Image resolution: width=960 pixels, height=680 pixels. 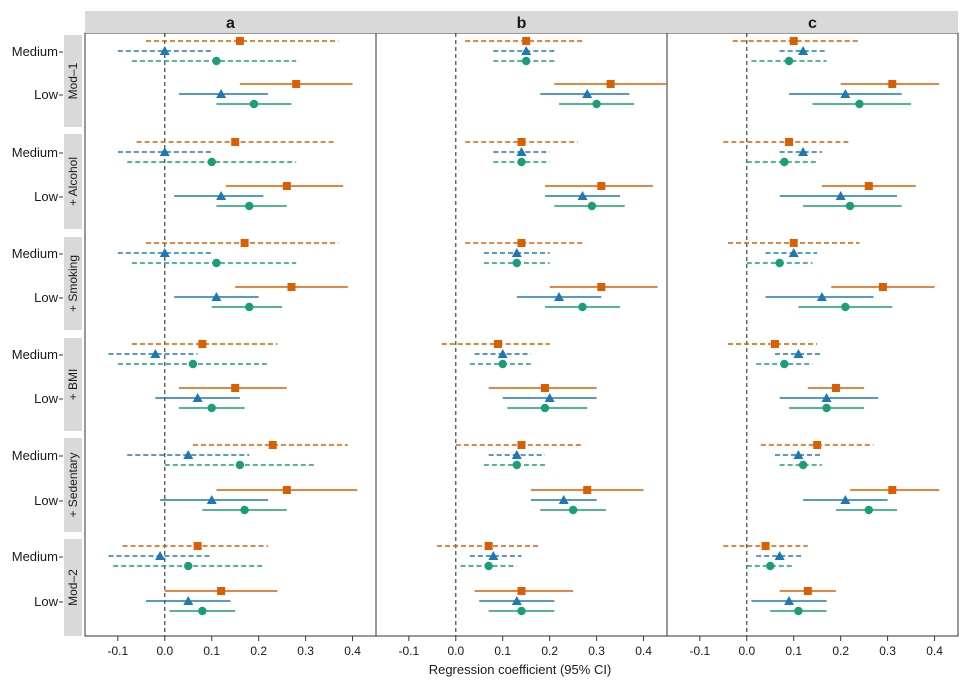 I want to click on row-strip-label: + Sedentary, so click(x=73, y=484).